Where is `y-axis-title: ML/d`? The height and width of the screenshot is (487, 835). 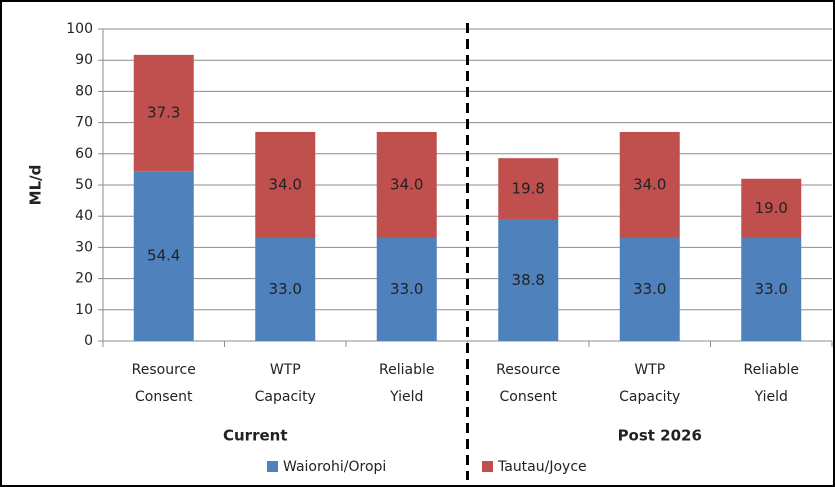
y-axis-title: ML/d is located at coordinates (36, 185).